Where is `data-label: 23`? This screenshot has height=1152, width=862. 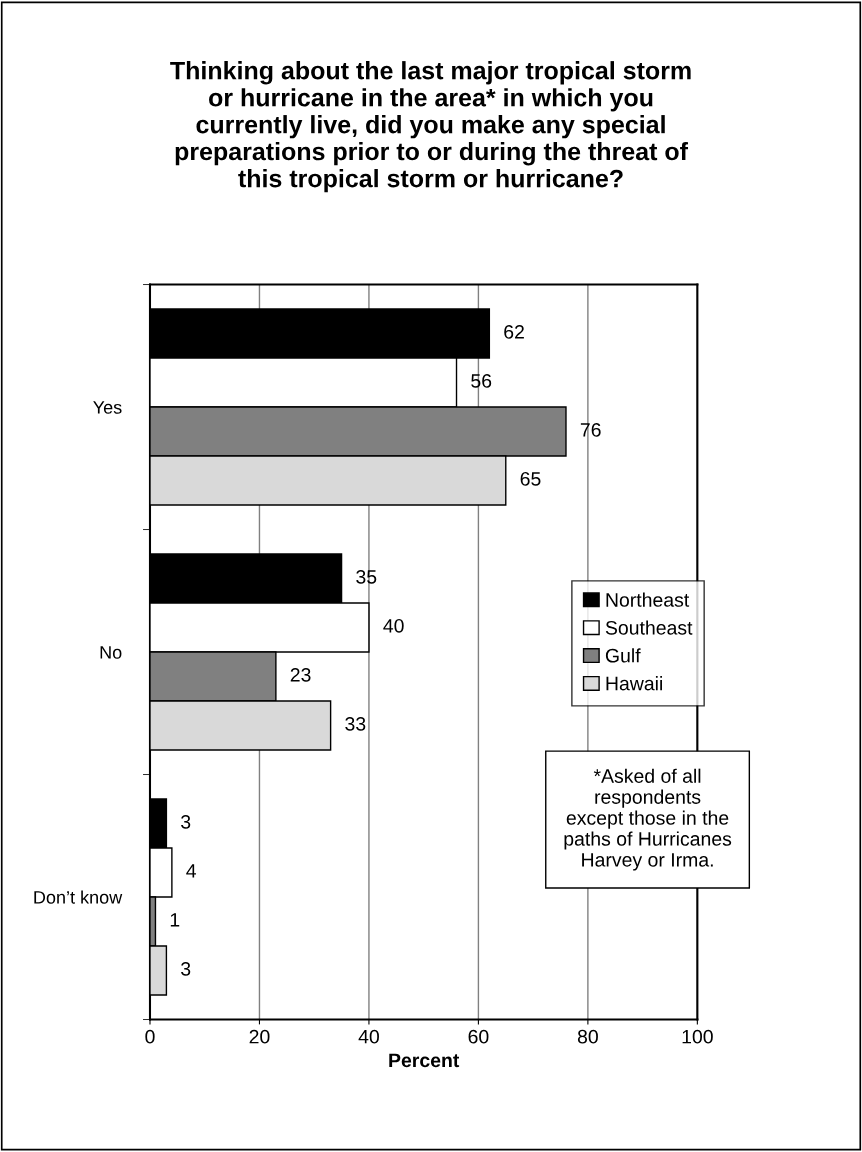 data-label: 23 is located at coordinates (300, 674).